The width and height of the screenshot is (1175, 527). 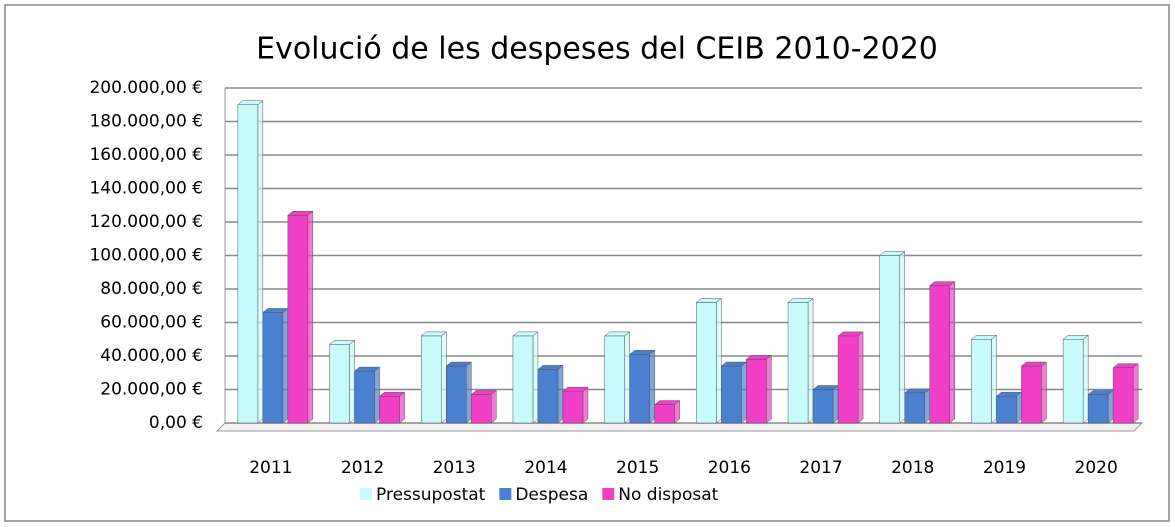 What do you see at coordinates (729, 468) in the screenshot?
I see `x-tick-label: 2016` at bounding box center [729, 468].